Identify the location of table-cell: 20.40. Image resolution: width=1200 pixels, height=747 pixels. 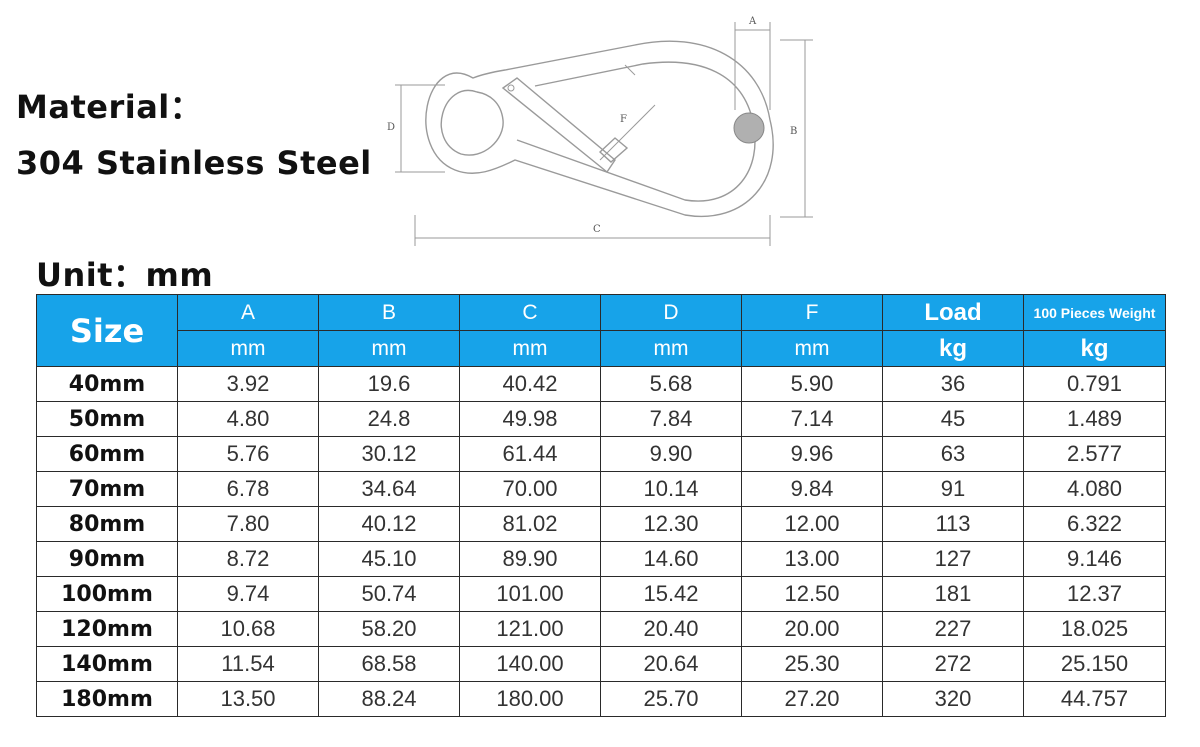
(671, 629).